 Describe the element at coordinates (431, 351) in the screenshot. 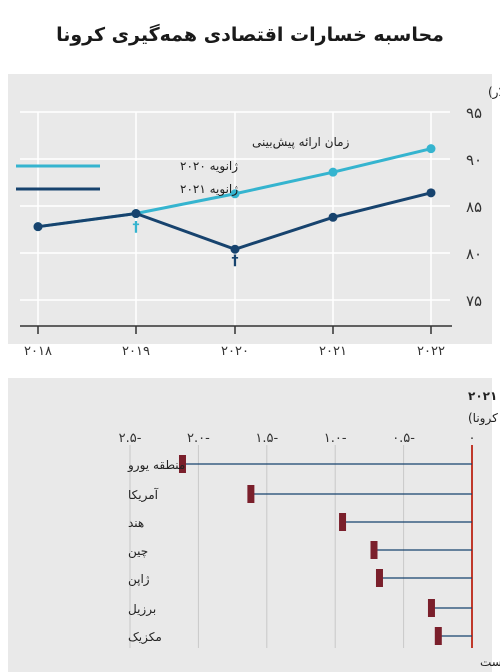

I see `x-tick-label: ۲۰۲۲` at that location.